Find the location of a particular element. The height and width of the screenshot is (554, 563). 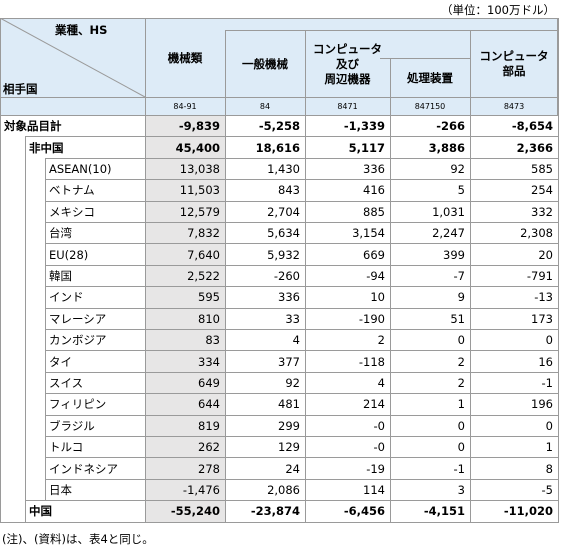

cell: 114 is located at coordinates (347, 489).